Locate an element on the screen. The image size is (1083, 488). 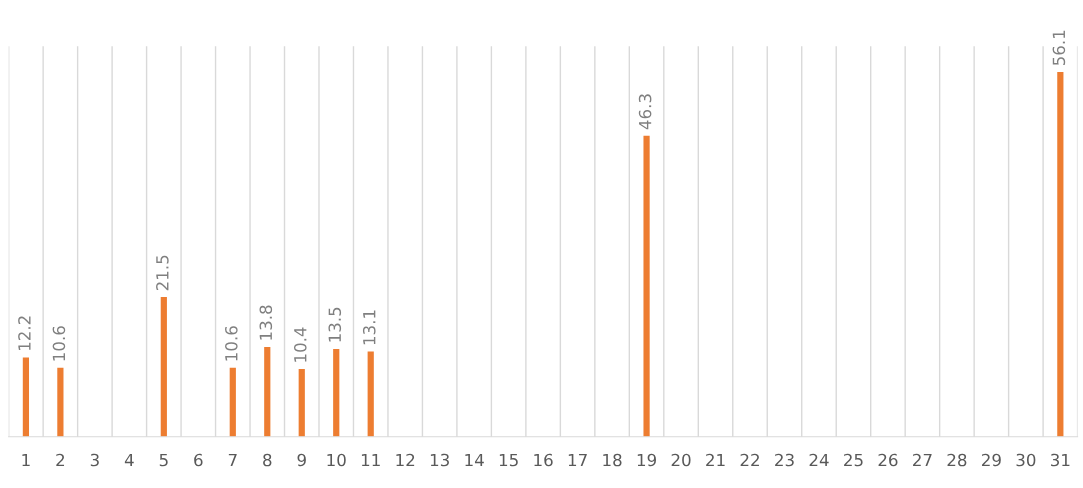
x-tick-label: 30 is located at coordinates (1026, 460).